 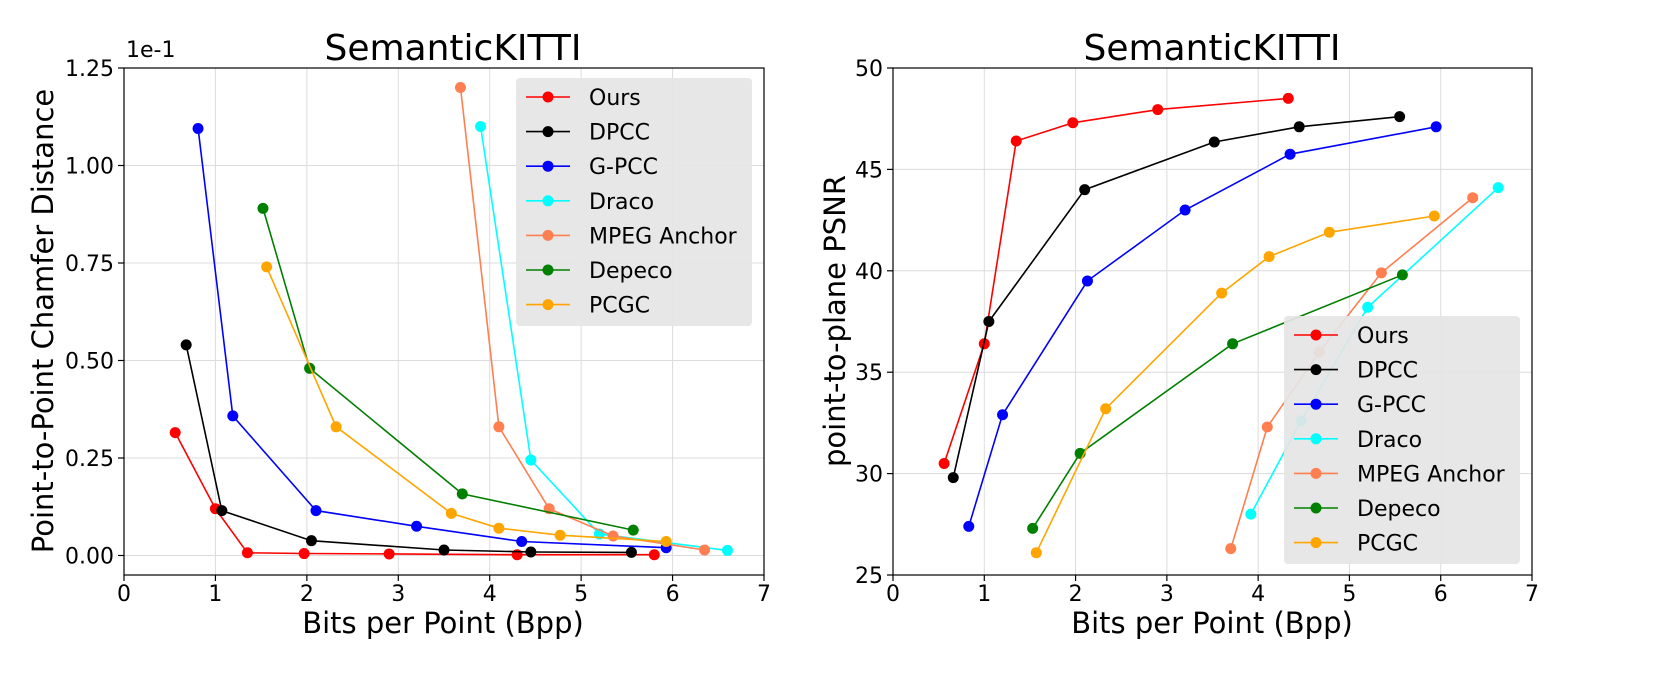 I want to click on y-tick-label: 1.25, so click(x=89, y=69).